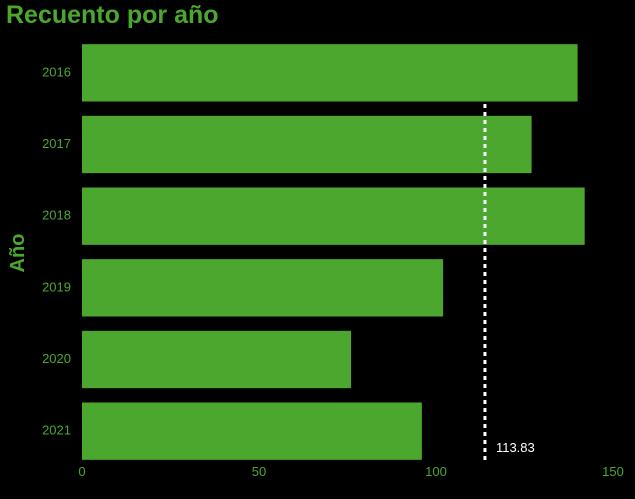  Describe the element at coordinates (56, 71) in the screenshot. I see `category-label-2016: 2016` at that location.